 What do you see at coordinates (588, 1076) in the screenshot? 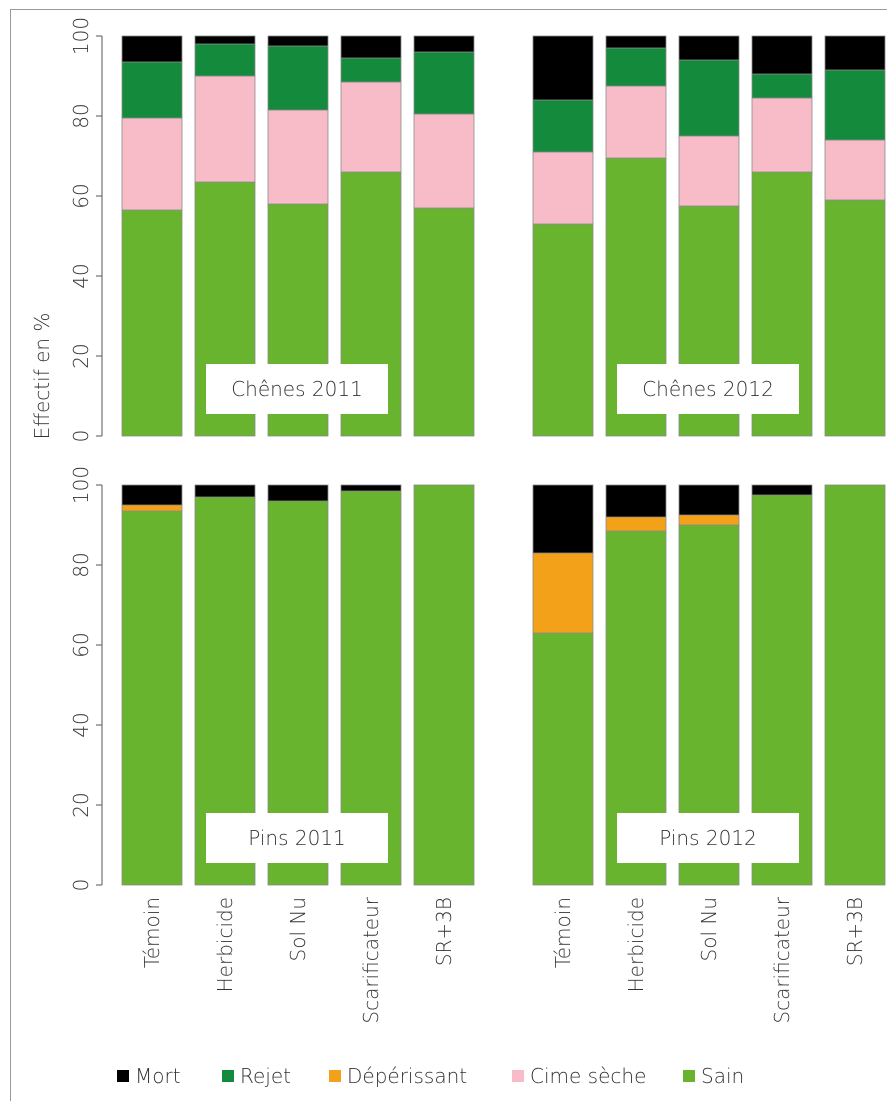
I see `legend-label: Cime sèche` at bounding box center [588, 1076].